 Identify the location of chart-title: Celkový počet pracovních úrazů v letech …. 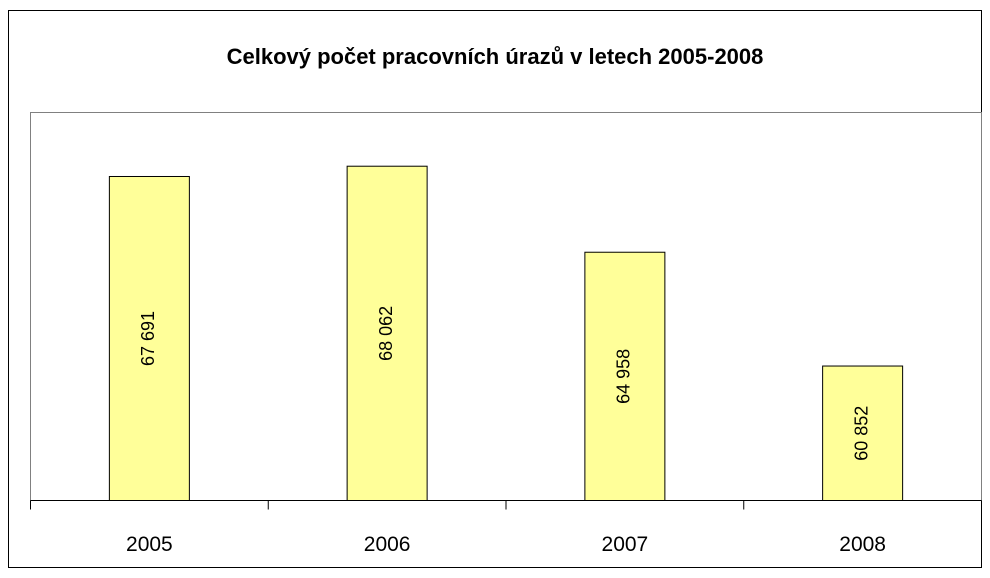
(495, 56).